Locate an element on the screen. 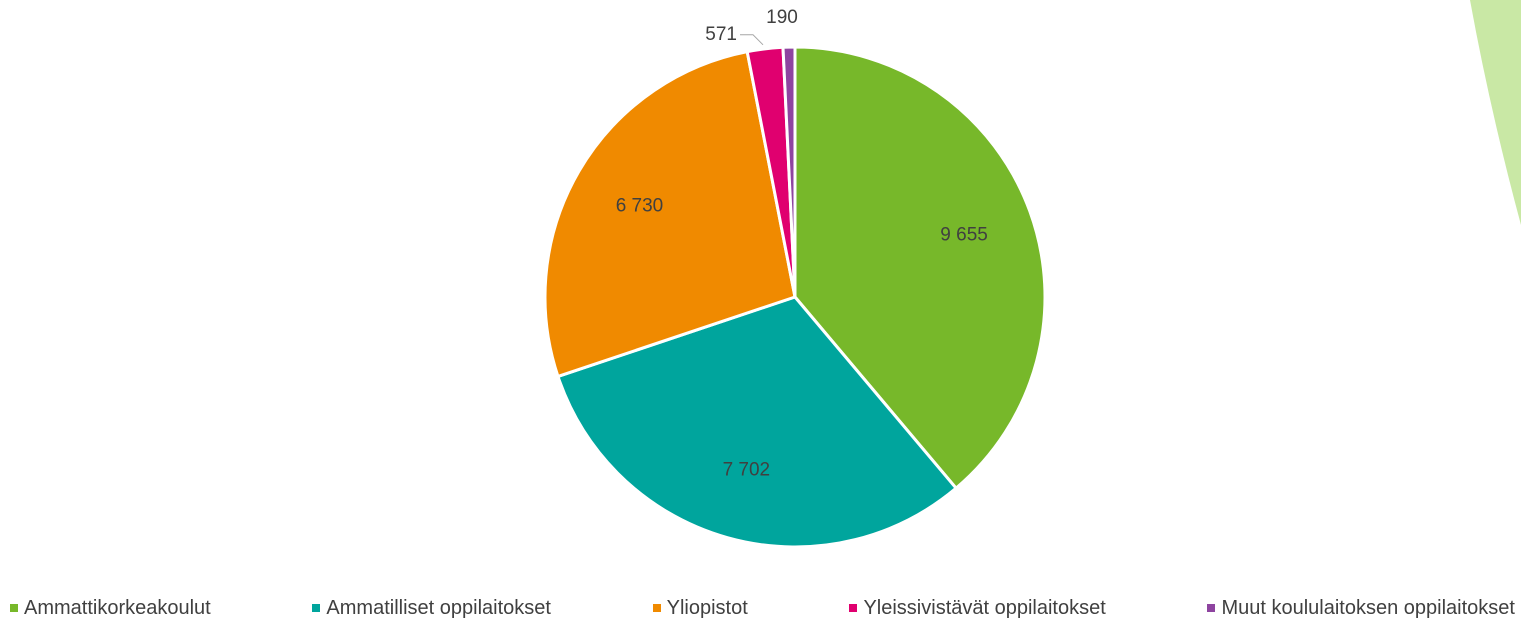  legend-item: Yleissivistävät oppilaitokset is located at coordinates (977, 608).